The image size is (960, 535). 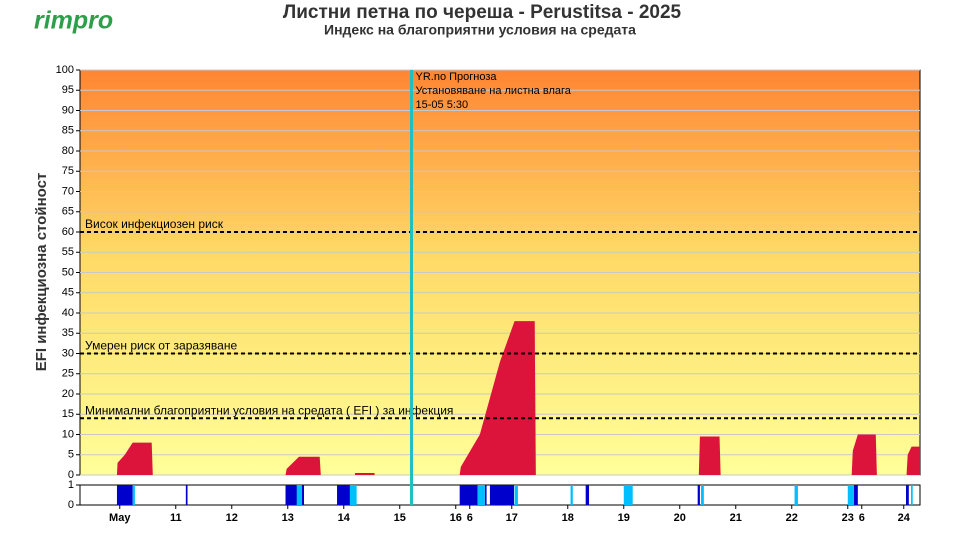 I want to click on strip-tick-label: 0, so click(x=71, y=505).